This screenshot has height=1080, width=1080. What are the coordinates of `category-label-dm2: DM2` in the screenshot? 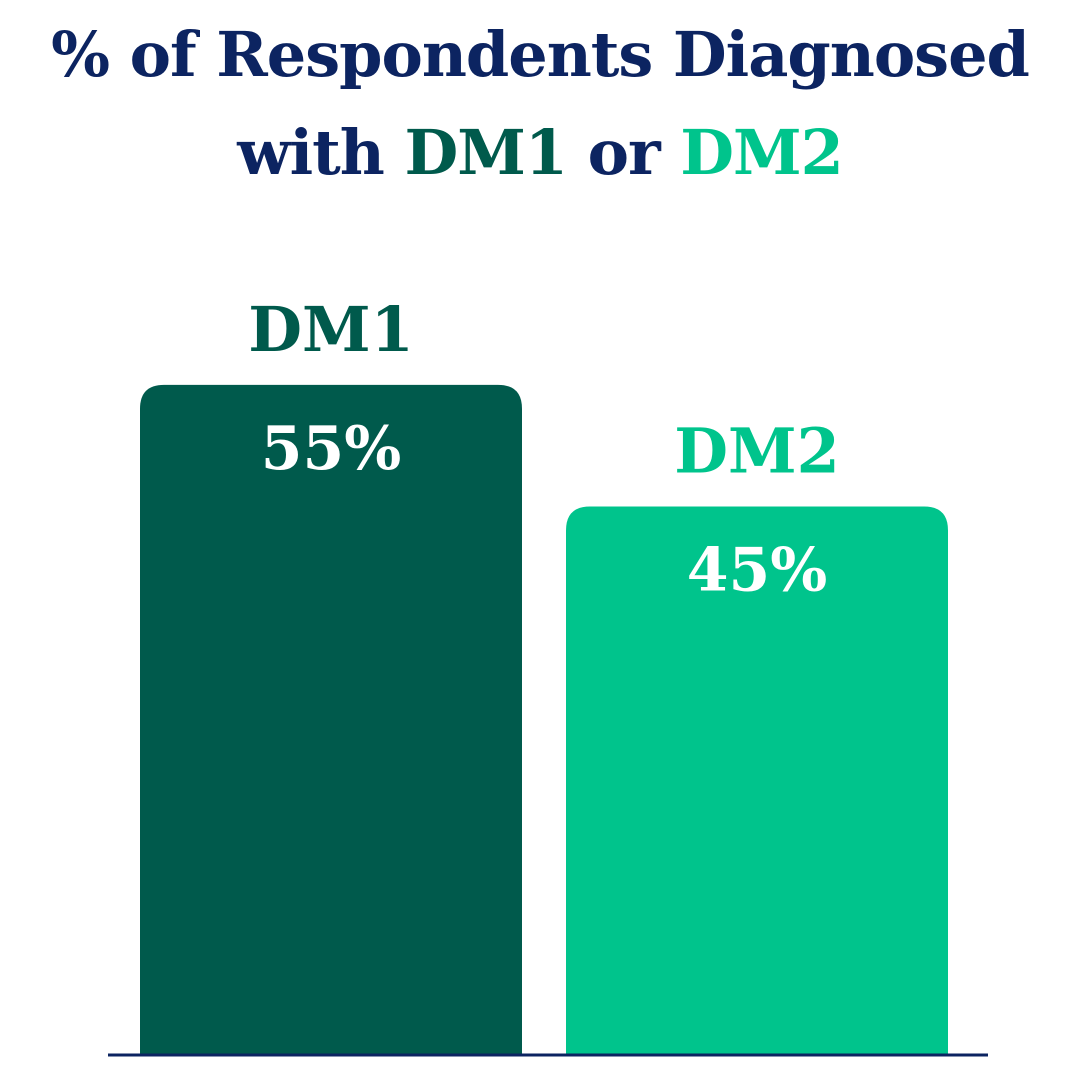 It's located at (757, 450).